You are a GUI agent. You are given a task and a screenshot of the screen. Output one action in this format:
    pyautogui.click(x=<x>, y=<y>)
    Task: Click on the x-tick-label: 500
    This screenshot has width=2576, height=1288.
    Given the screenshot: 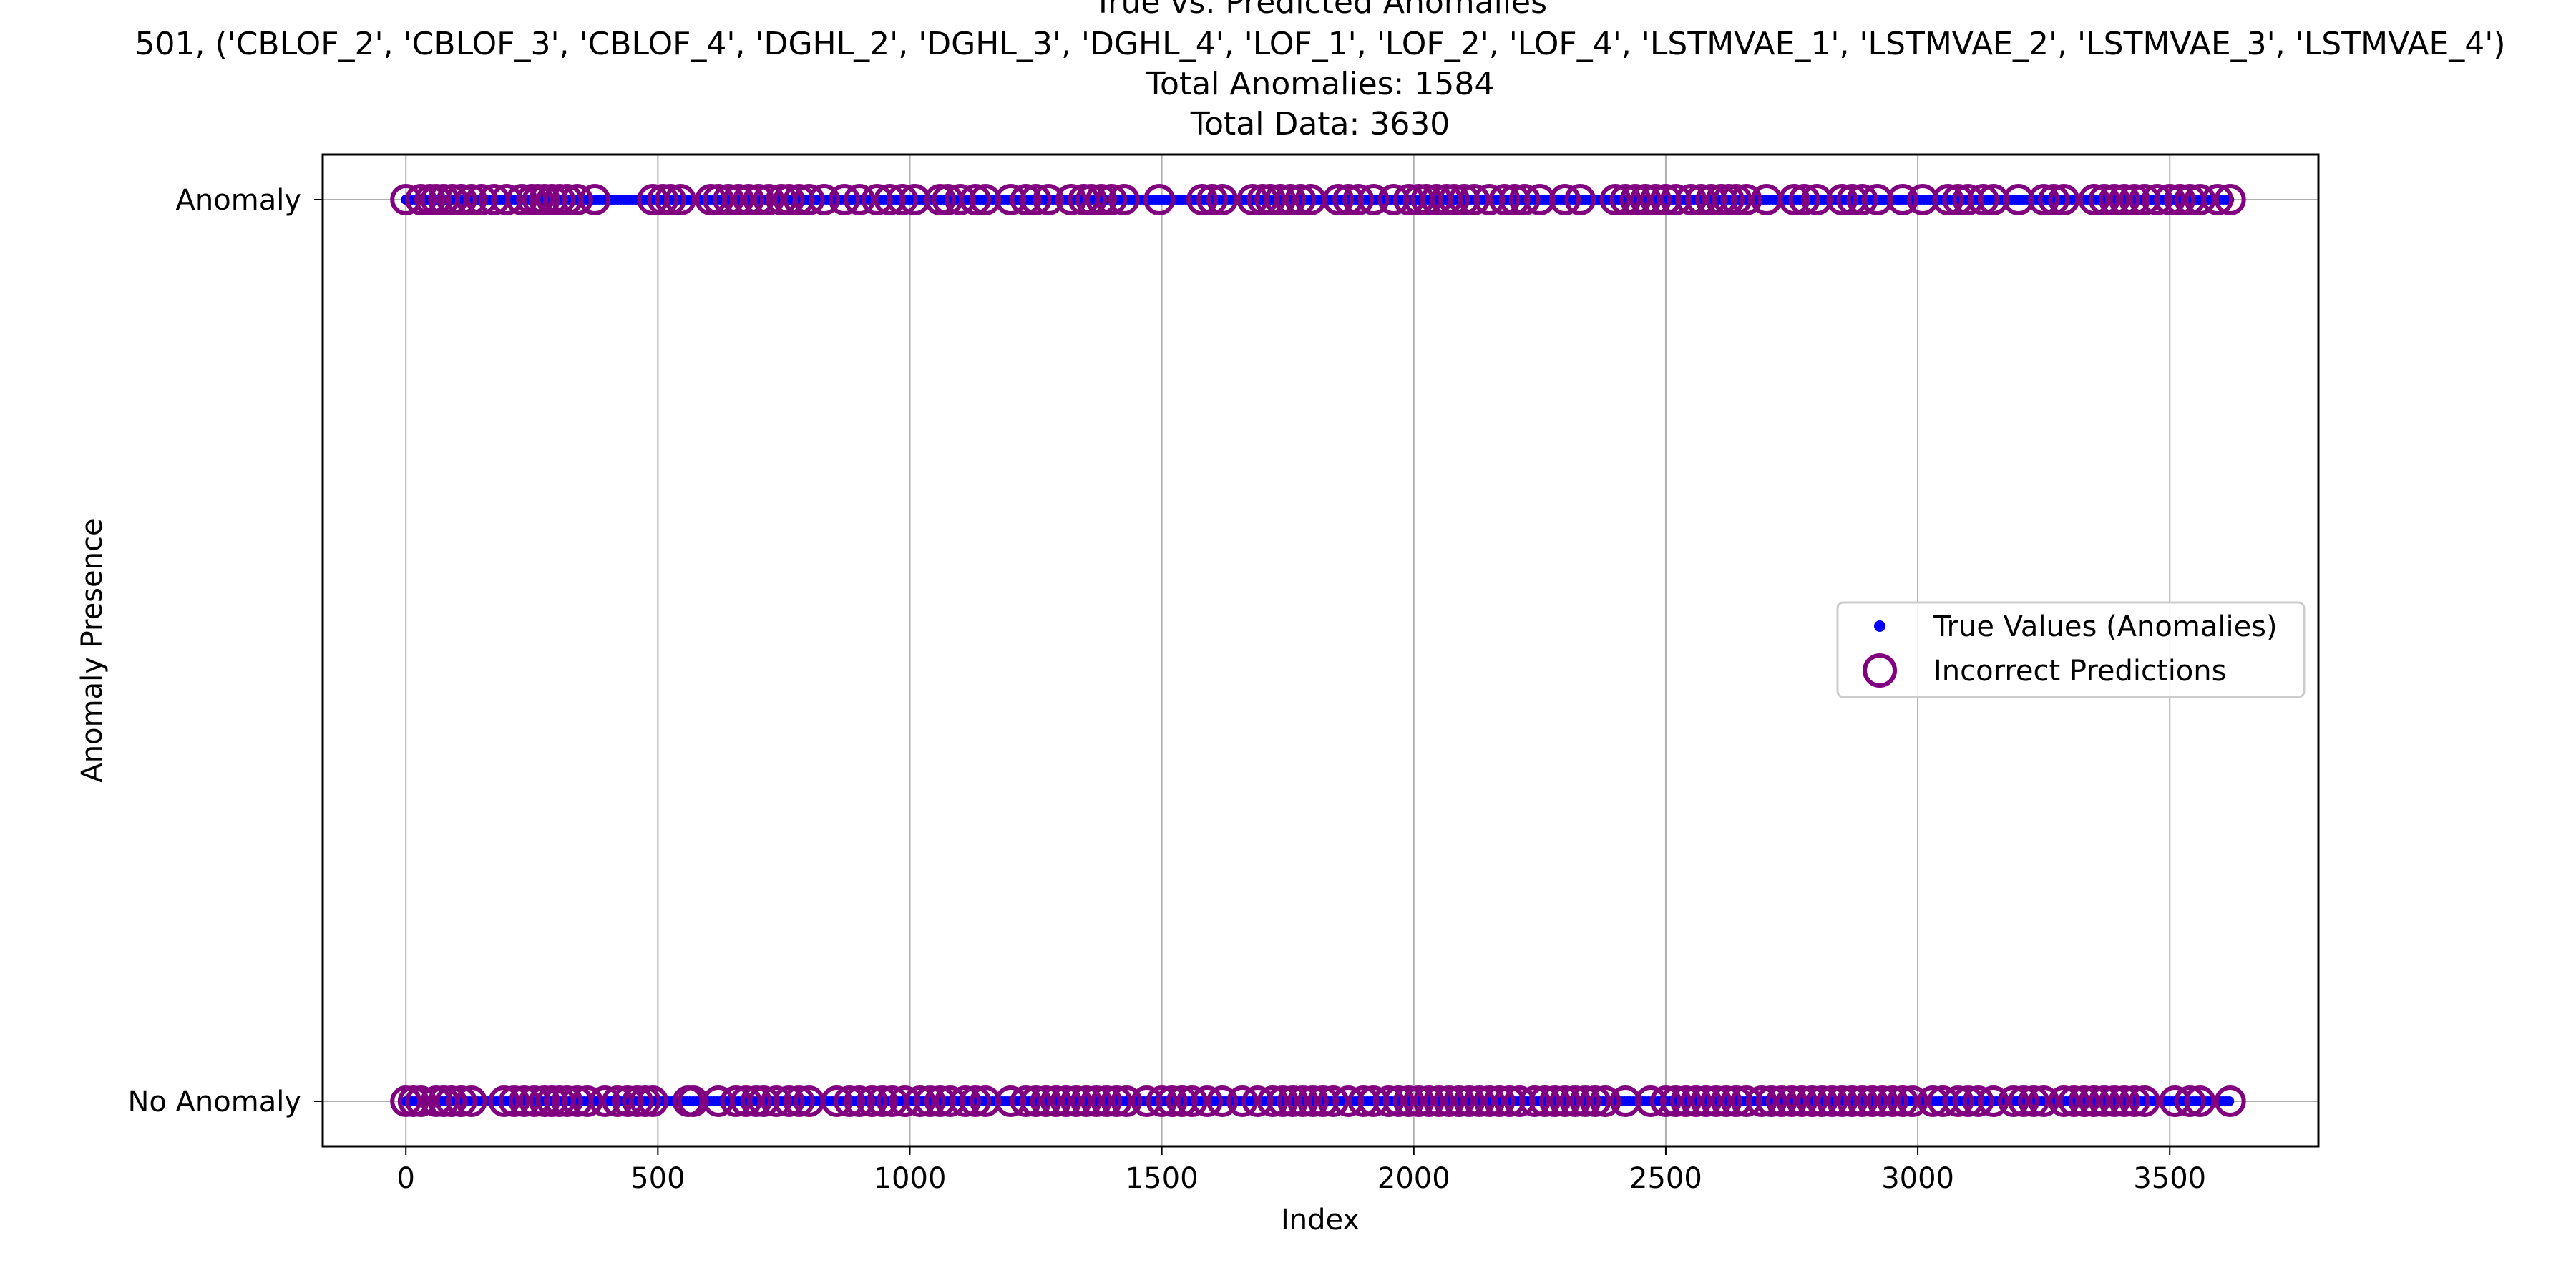 What is the action you would take?
    pyautogui.click(x=657, y=1178)
    